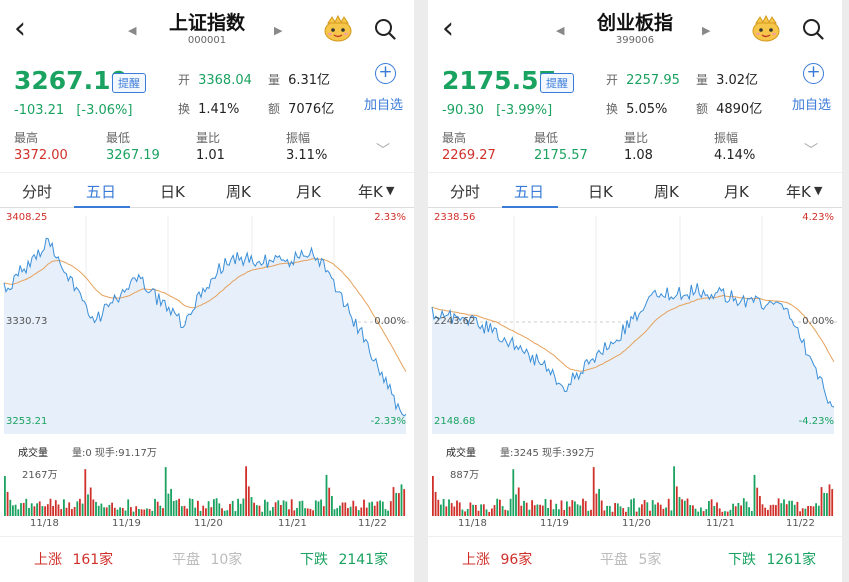  What do you see at coordinates (643, 78) in the screenshot?
I see `open-stat: 开 2257.95` at bounding box center [643, 78].